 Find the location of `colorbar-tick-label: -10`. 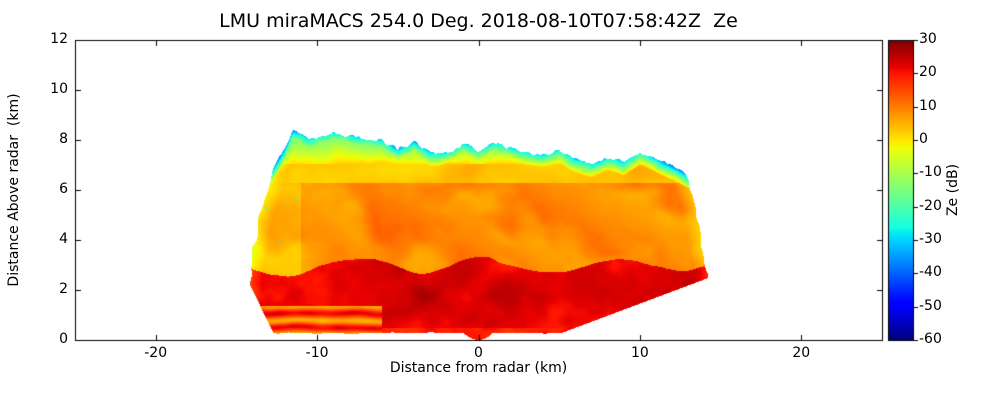

colorbar-tick-label: -10 is located at coordinates (930, 172).